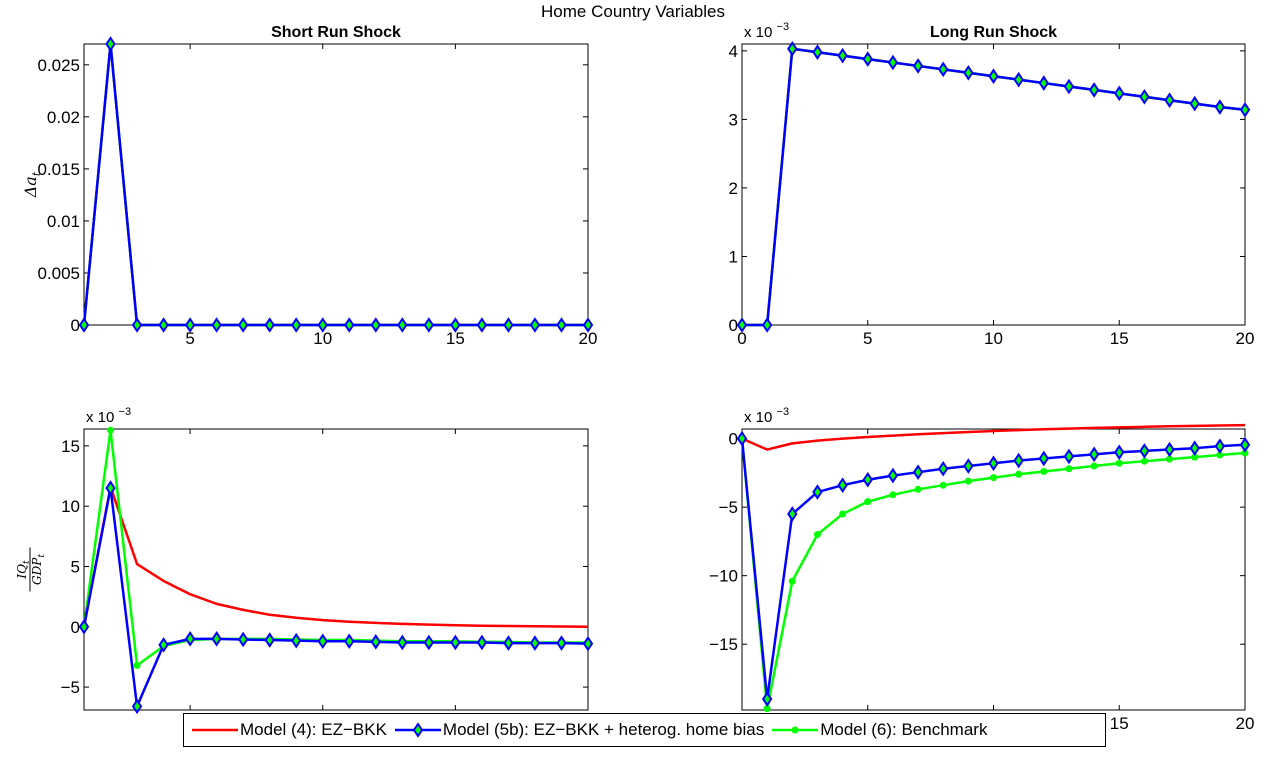 The width and height of the screenshot is (1266, 764). Describe the element at coordinates (215, 730) in the screenshot. I see `legend-swatch-model4` at that location.